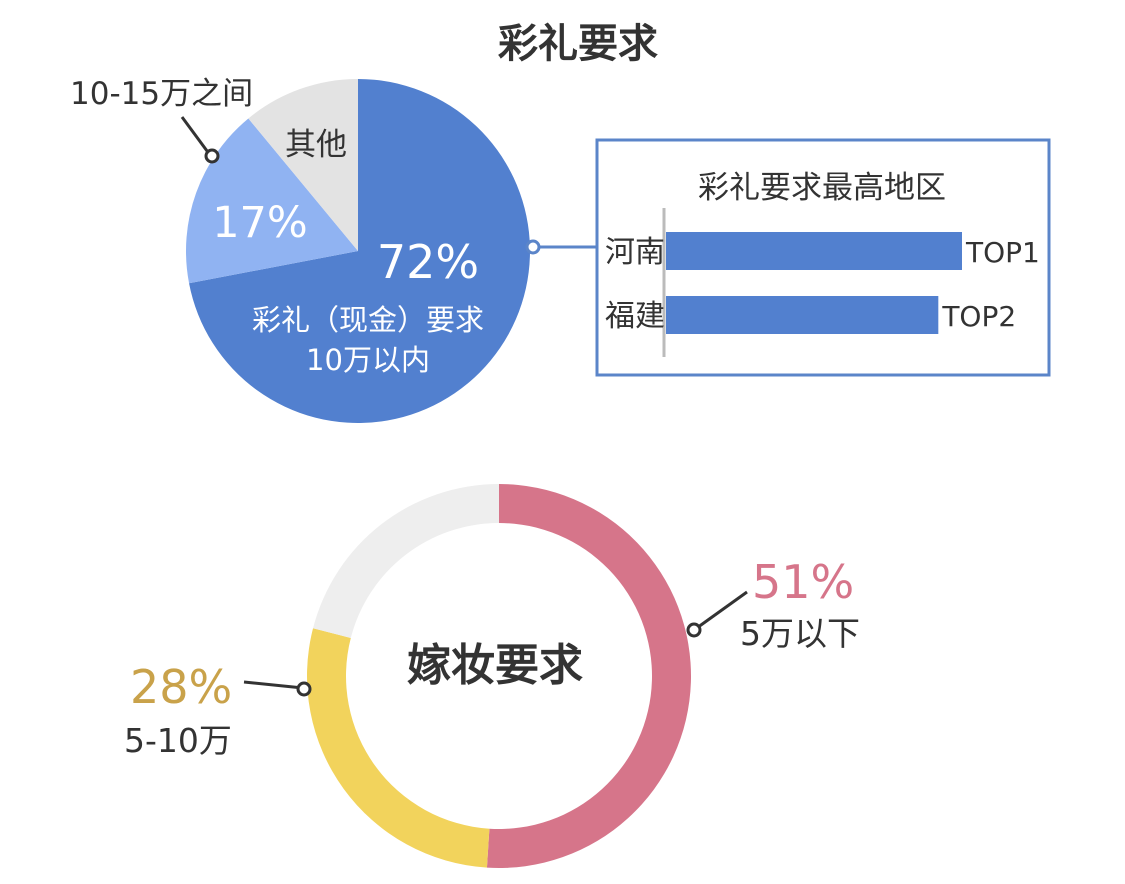 The image size is (1125, 884). What do you see at coordinates (495, 665) in the screenshot?
I see `donut-title: 嫁妆要求` at bounding box center [495, 665].